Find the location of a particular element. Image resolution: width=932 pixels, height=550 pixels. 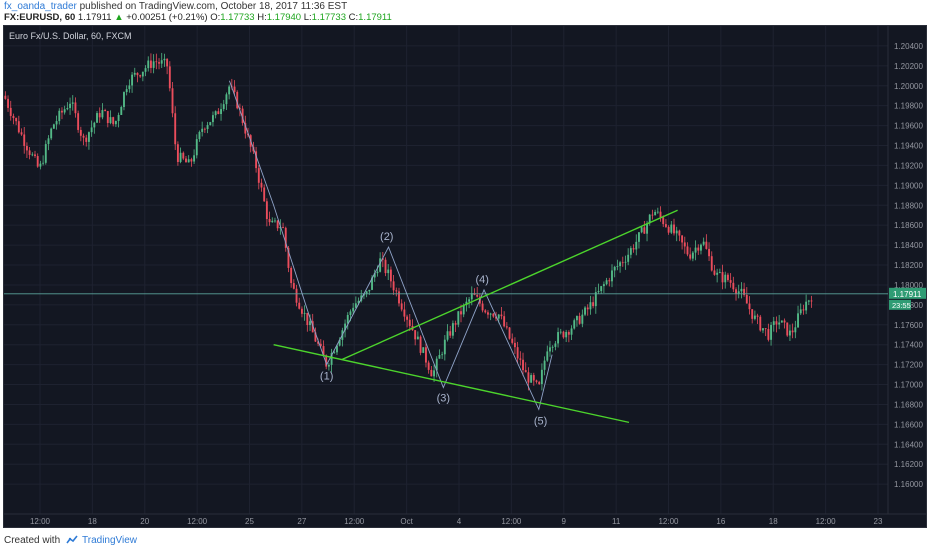

y-tick-label: 1.16800 is located at coordinates (908, 404).